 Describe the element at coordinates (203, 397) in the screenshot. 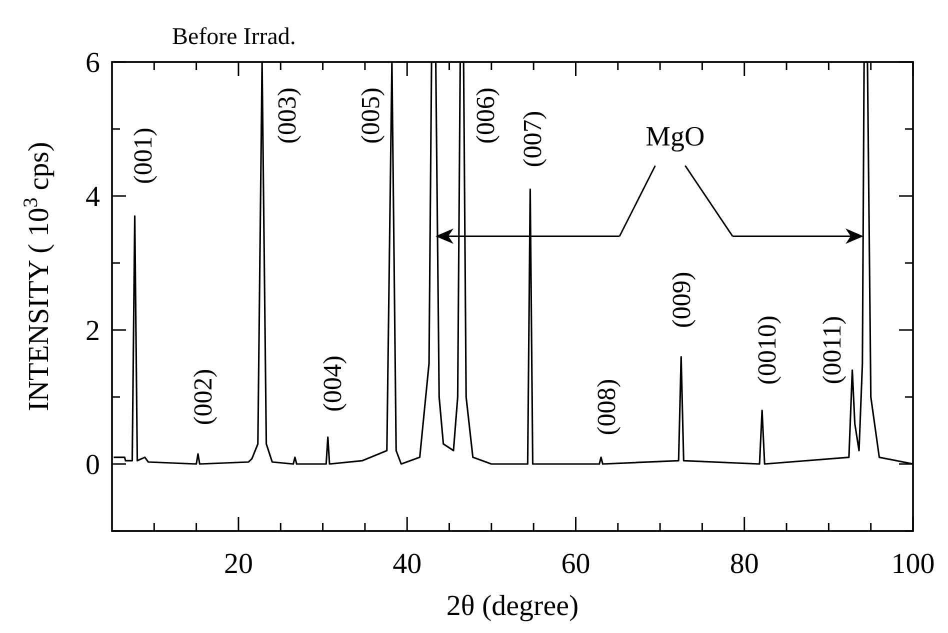

I see `annotation: (002)` at that location.